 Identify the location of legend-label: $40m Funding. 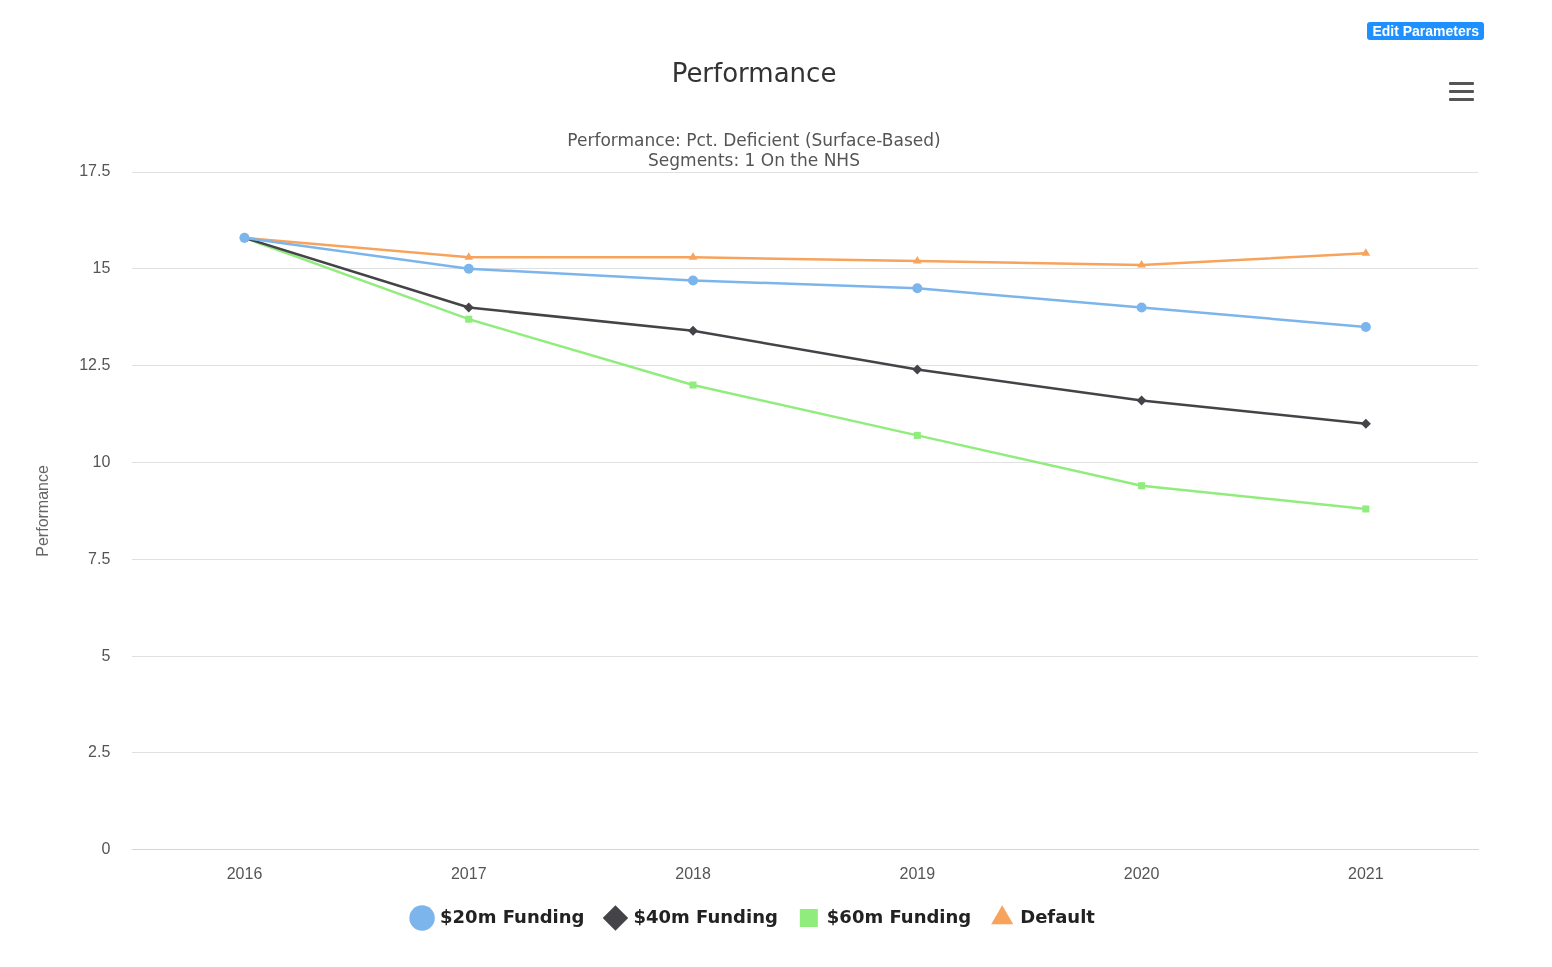
(705, 916).